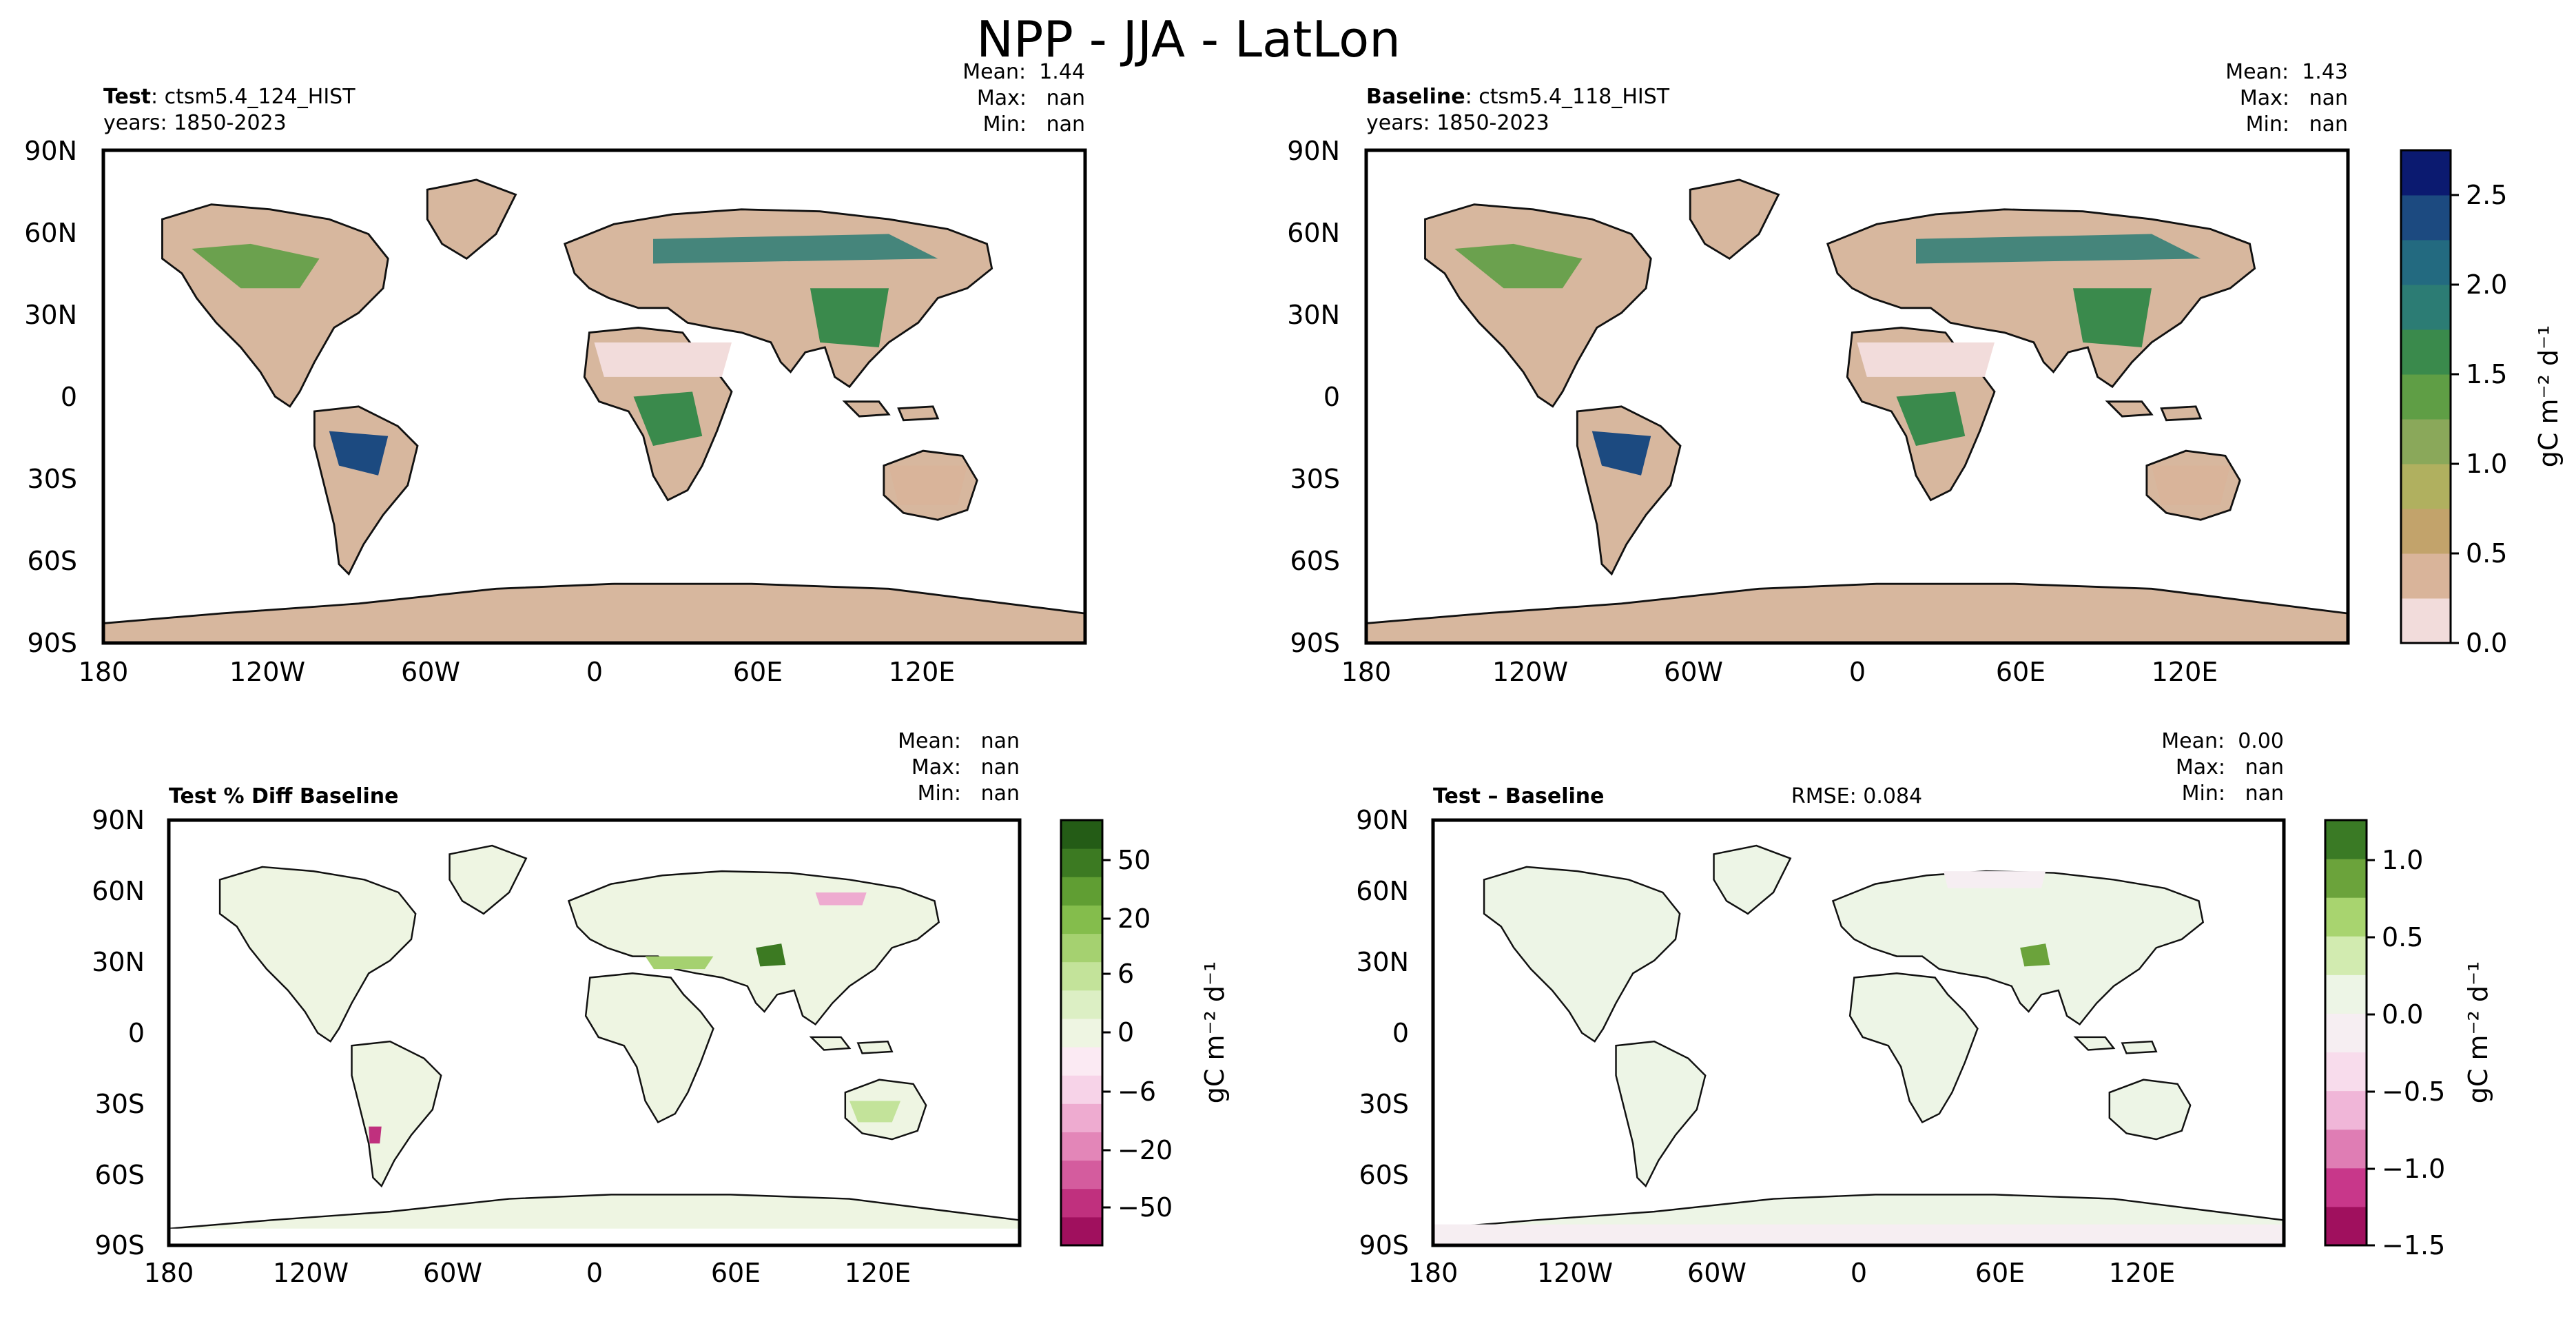 This screenshot has height=1317, width=2576. Describe the element at coordinates (594, 1032) in the screenshot. I see `map-pctdiff-frame` at that location.